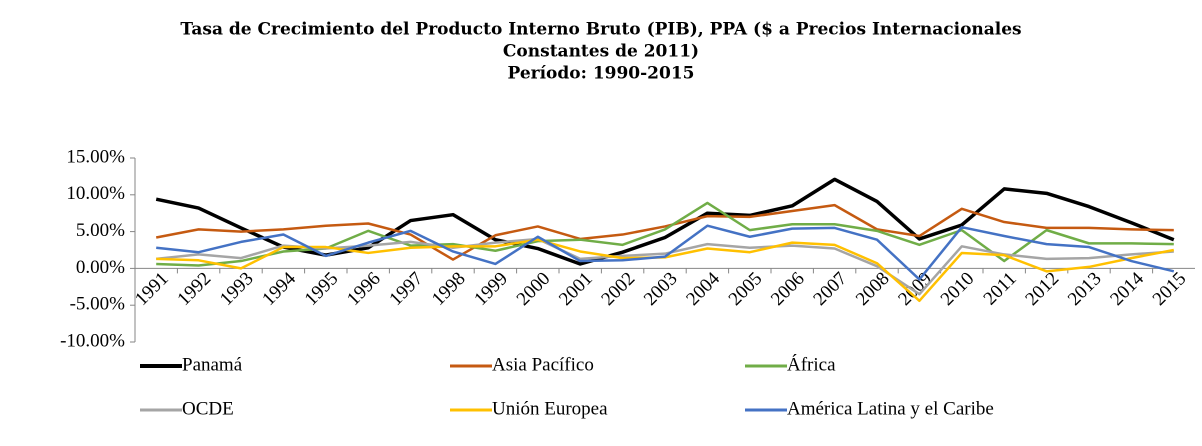 The width and height of the screenshot is (1202, 446). What do you see at coordinates (601, 52) in the screenshot?
I see `chart-title: Constantes de 2011)` at bounding box center [601, 52].